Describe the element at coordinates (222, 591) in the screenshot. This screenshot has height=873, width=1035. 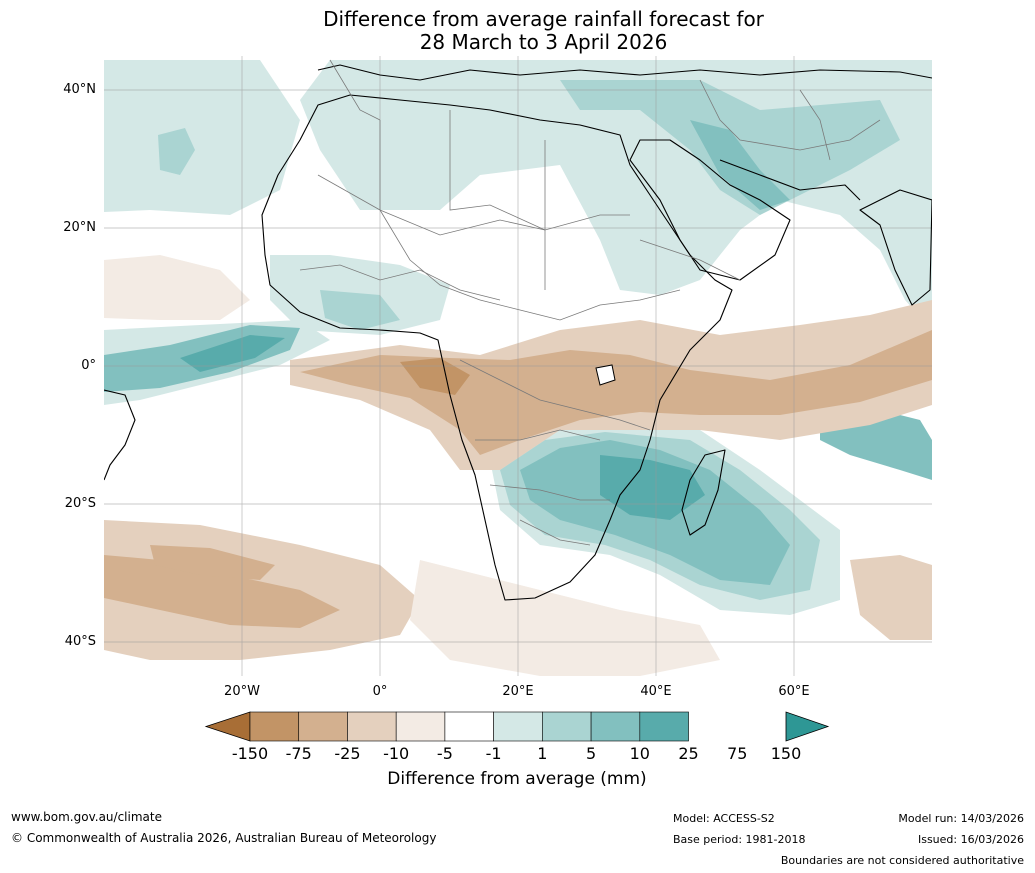
I see `dry-anomaly-south-atlantic-mid` at that location.